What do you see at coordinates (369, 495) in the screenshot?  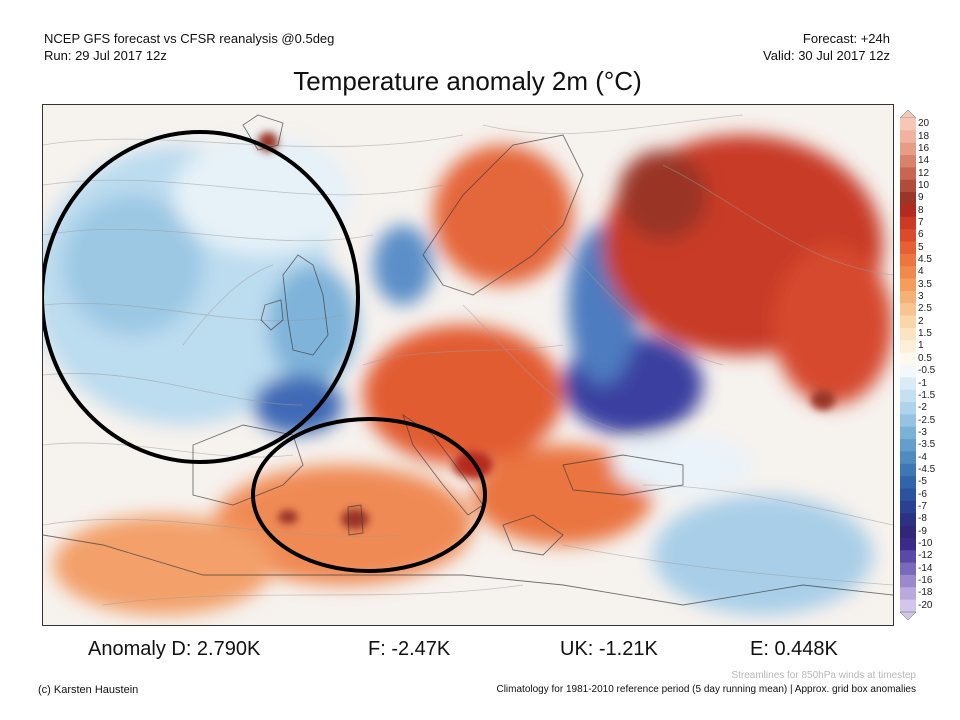 I see `highlight-circle-mediterranean` at bounding box center [369, 495].